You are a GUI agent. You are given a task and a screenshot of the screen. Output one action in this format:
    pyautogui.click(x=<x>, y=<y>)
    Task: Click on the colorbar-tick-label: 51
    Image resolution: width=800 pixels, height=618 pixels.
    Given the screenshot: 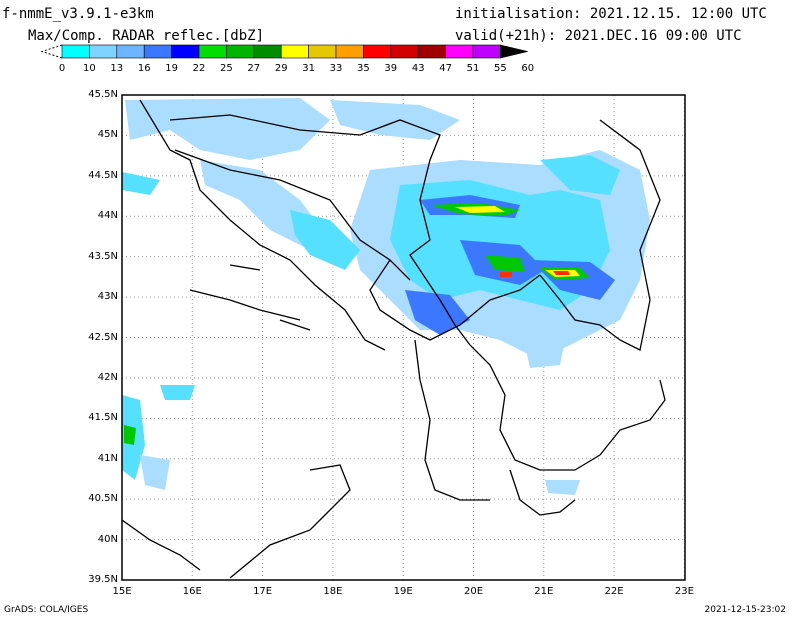 What is the action you would take?
    pyautogui.click(x=473, y=68)
    